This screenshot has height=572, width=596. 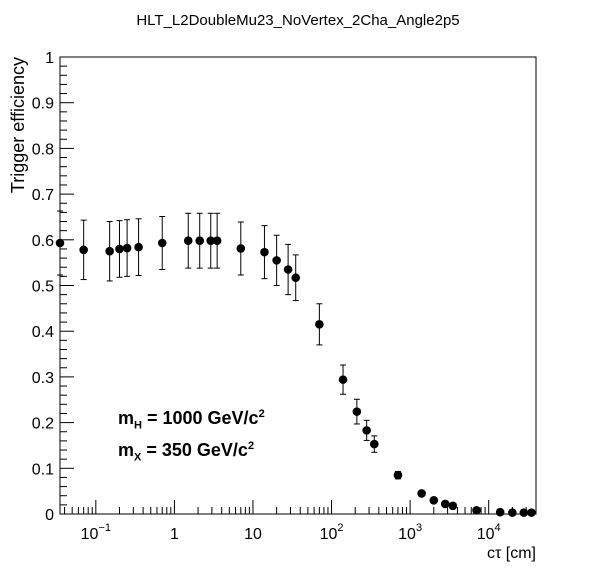 What do you see at coordinates (43, 378) in the screenshot?
I see `y-tick-label: 0.3` at bounding box center [43, 378].